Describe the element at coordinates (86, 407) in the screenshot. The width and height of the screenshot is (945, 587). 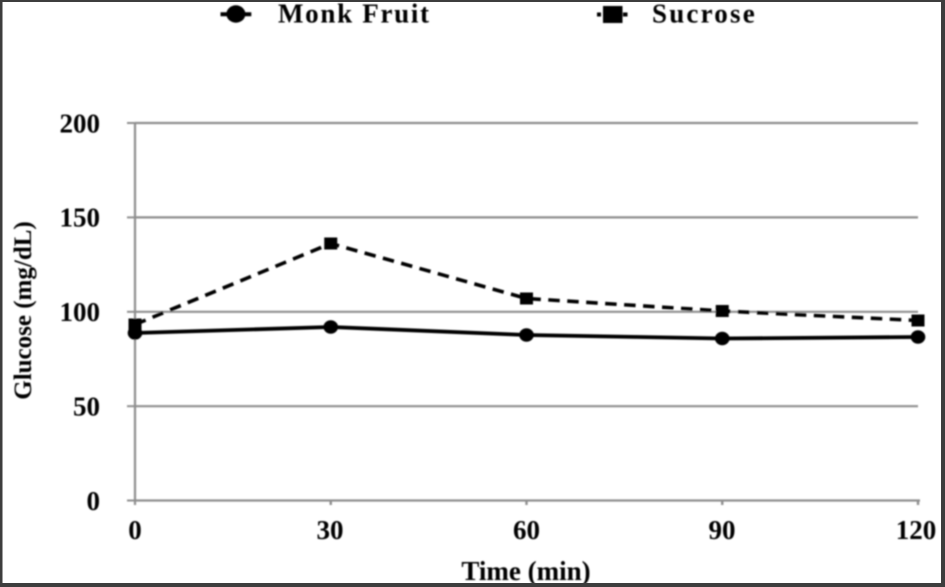
I see `svg-text: 50` at that location.